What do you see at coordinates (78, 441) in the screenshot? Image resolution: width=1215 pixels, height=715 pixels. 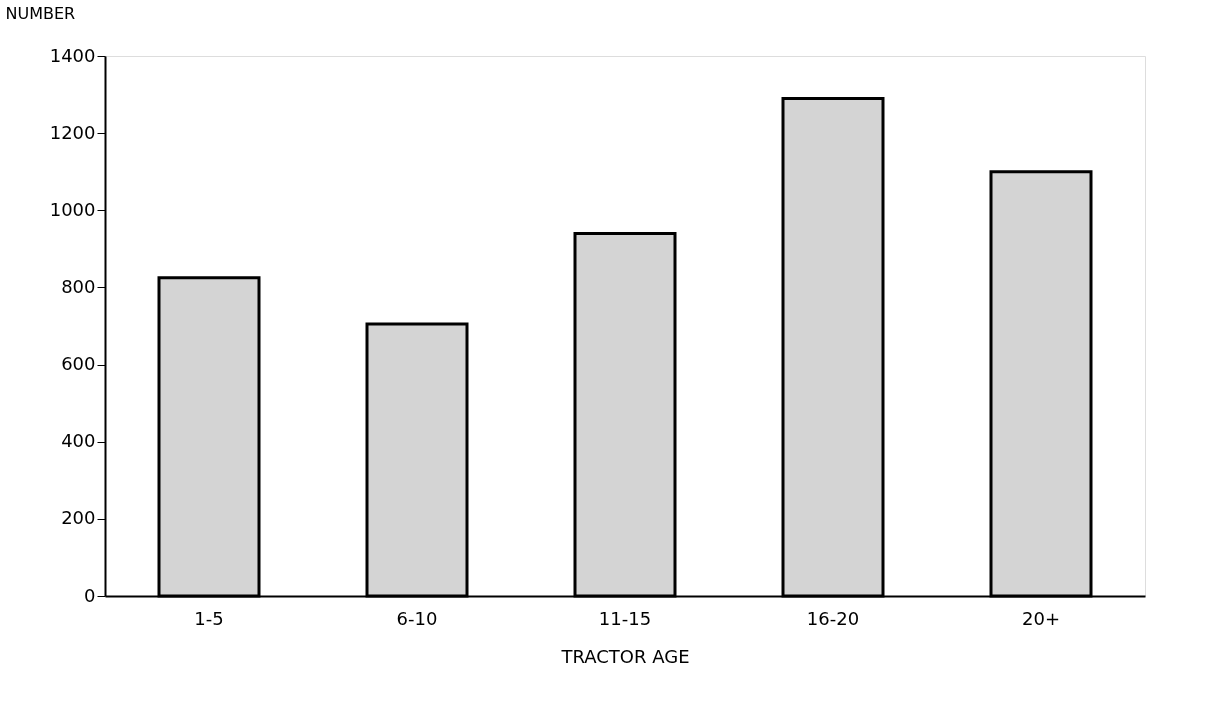 I see `y-tick-label: 400` at bounding box center [78, 441].